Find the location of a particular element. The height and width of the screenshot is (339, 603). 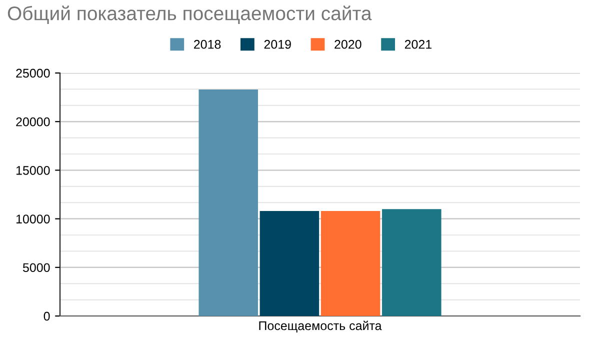

x-tick-label: Посещаемость сайта is located at coordinates (320, 326).